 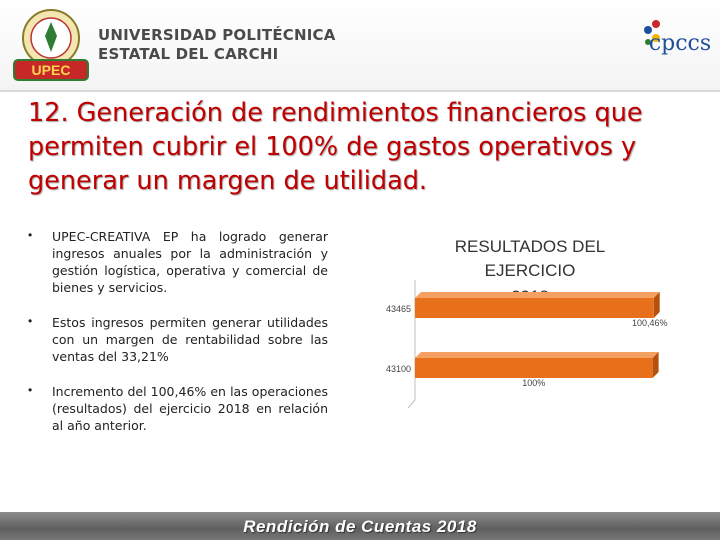 What do you see at coordinates (51, 70) in the screenshot?
I see `upec-logo-text: UPEC` at bounding box center [51, 70].